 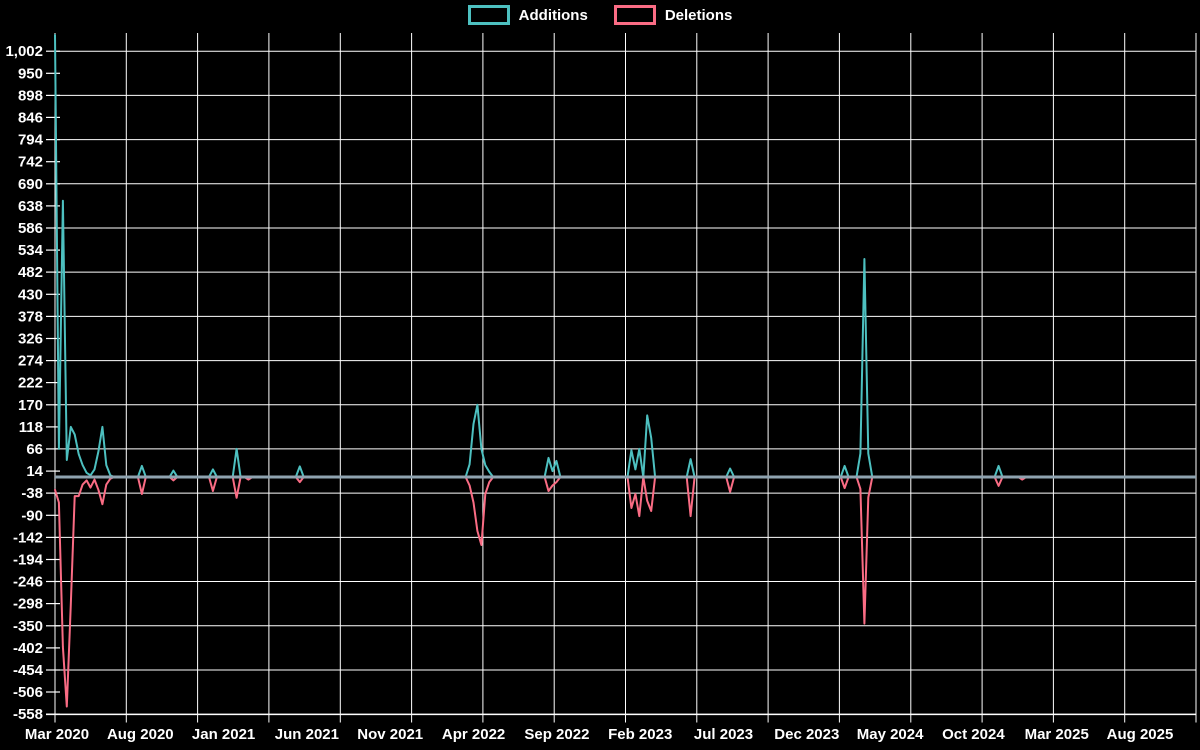 What do you see at coordinates (28, 560) in the screenshot?
I see `y-tick-label: -194` at bounding box center [28, 560].